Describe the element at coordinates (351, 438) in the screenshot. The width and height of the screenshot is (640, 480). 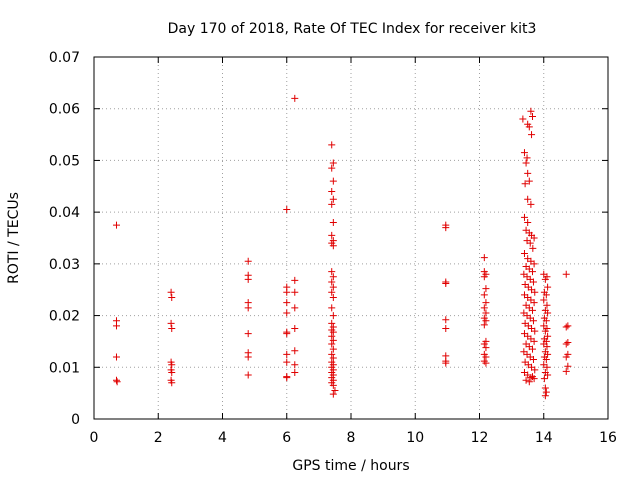
I see `x-tick-label: 8` at that location.